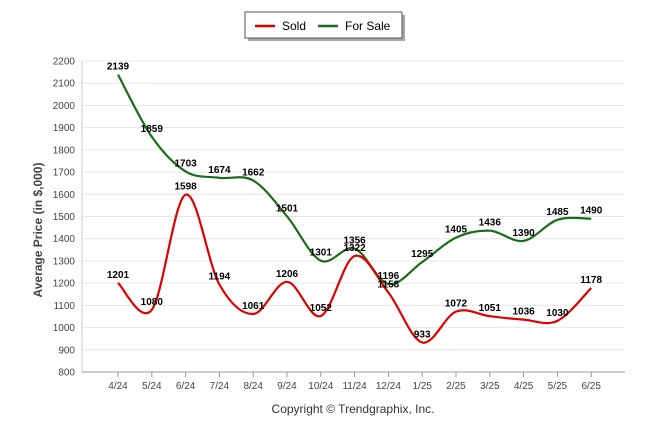  Describe the element at coordinates (118, 67) in the screenshot. I see `data-label-for-sale: 2139` at that location.